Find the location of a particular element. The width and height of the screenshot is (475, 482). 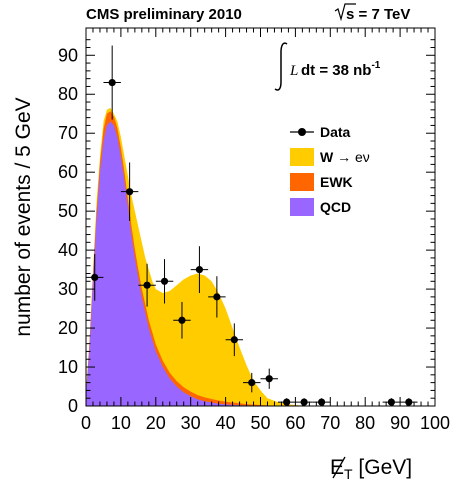

svg-text: s = 7 TeV is located at coordinates (378, 14).